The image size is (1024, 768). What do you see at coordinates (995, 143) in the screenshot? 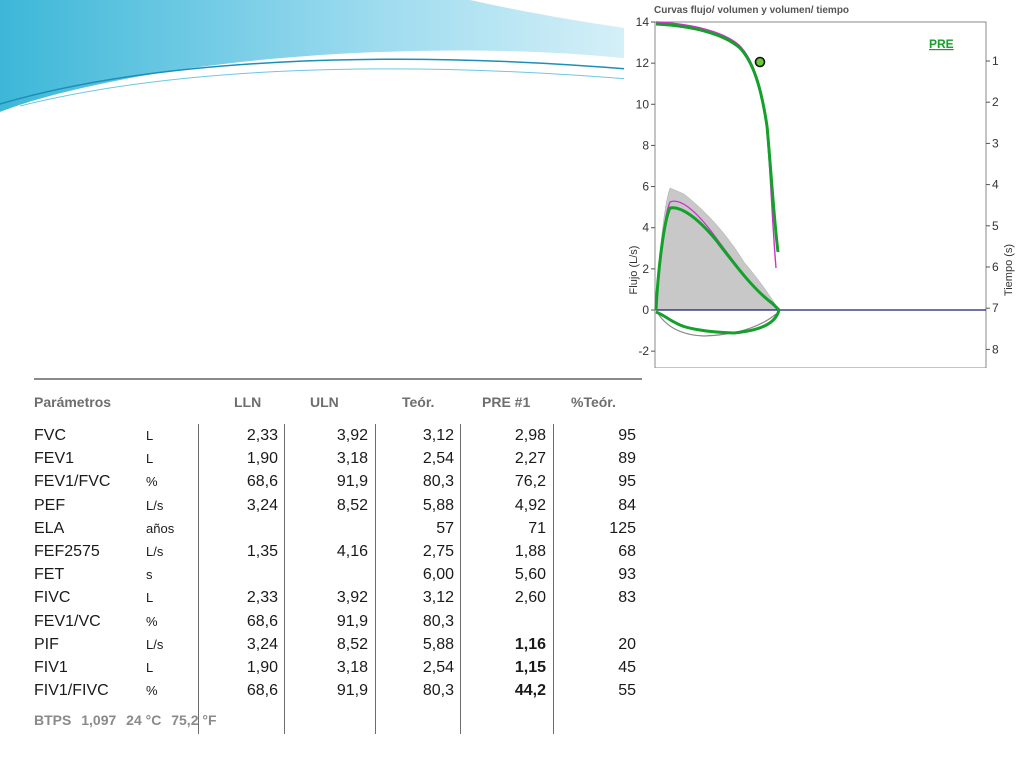
I see `y2-tick-label: 3` at bounding box center [995, 143].